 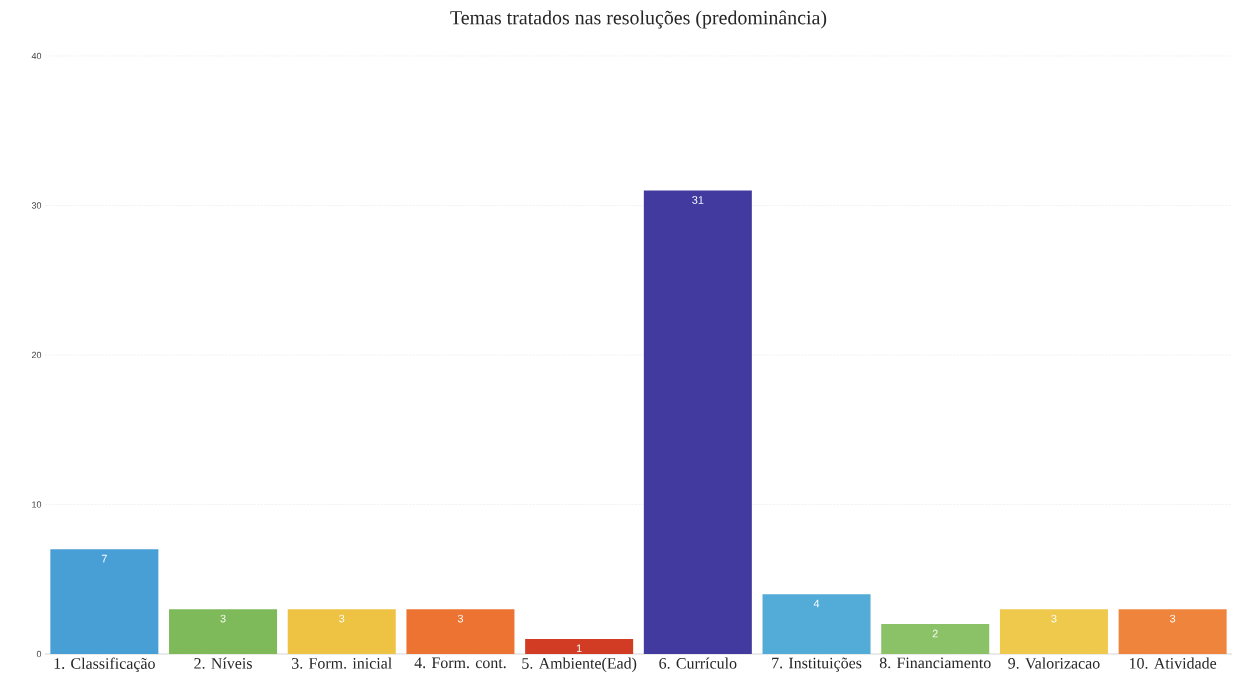 What do you see at coordinates (1173, 663) in the screenshot?
I see `x-tick-label: 10. Atividade` at bounding box center [1173, 663].